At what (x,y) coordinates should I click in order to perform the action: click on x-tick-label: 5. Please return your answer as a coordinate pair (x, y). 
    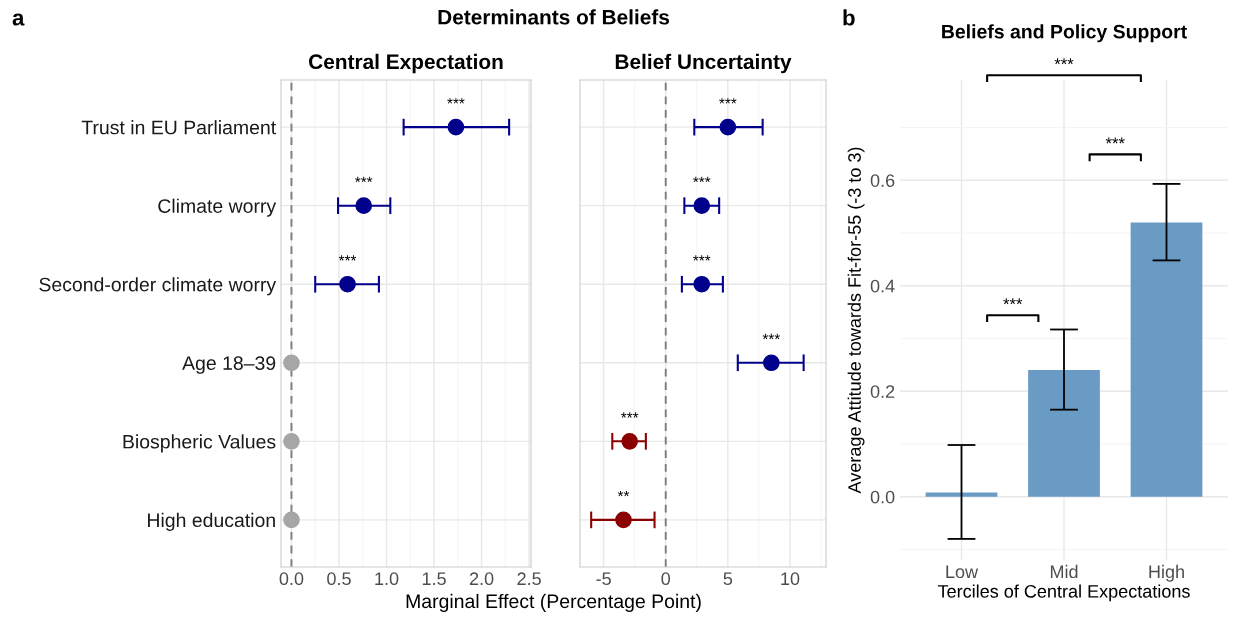
    Looking at the image, I should click on (728, 579).